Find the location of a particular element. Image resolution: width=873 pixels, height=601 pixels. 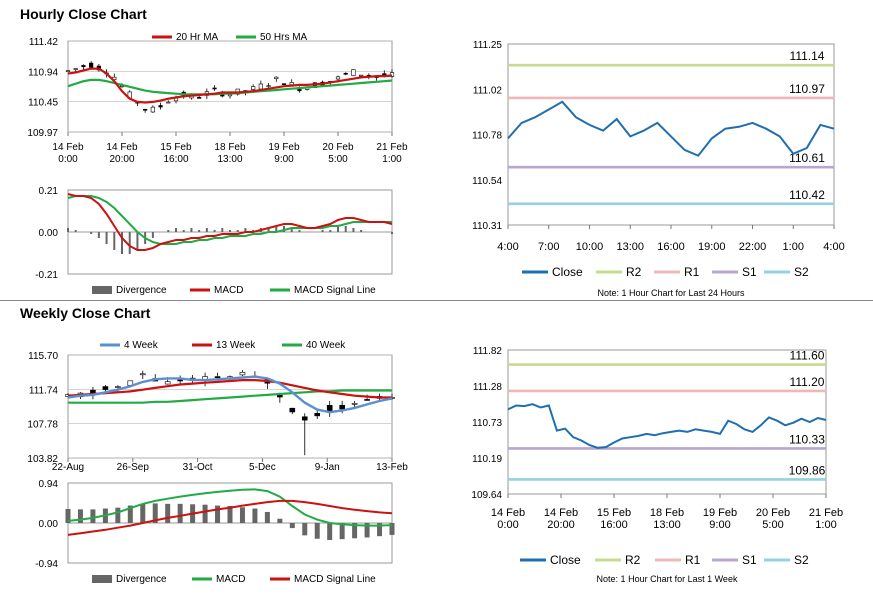

hourly-pivot-legend-label-r2: R2 is located at coordinates (634, 272).